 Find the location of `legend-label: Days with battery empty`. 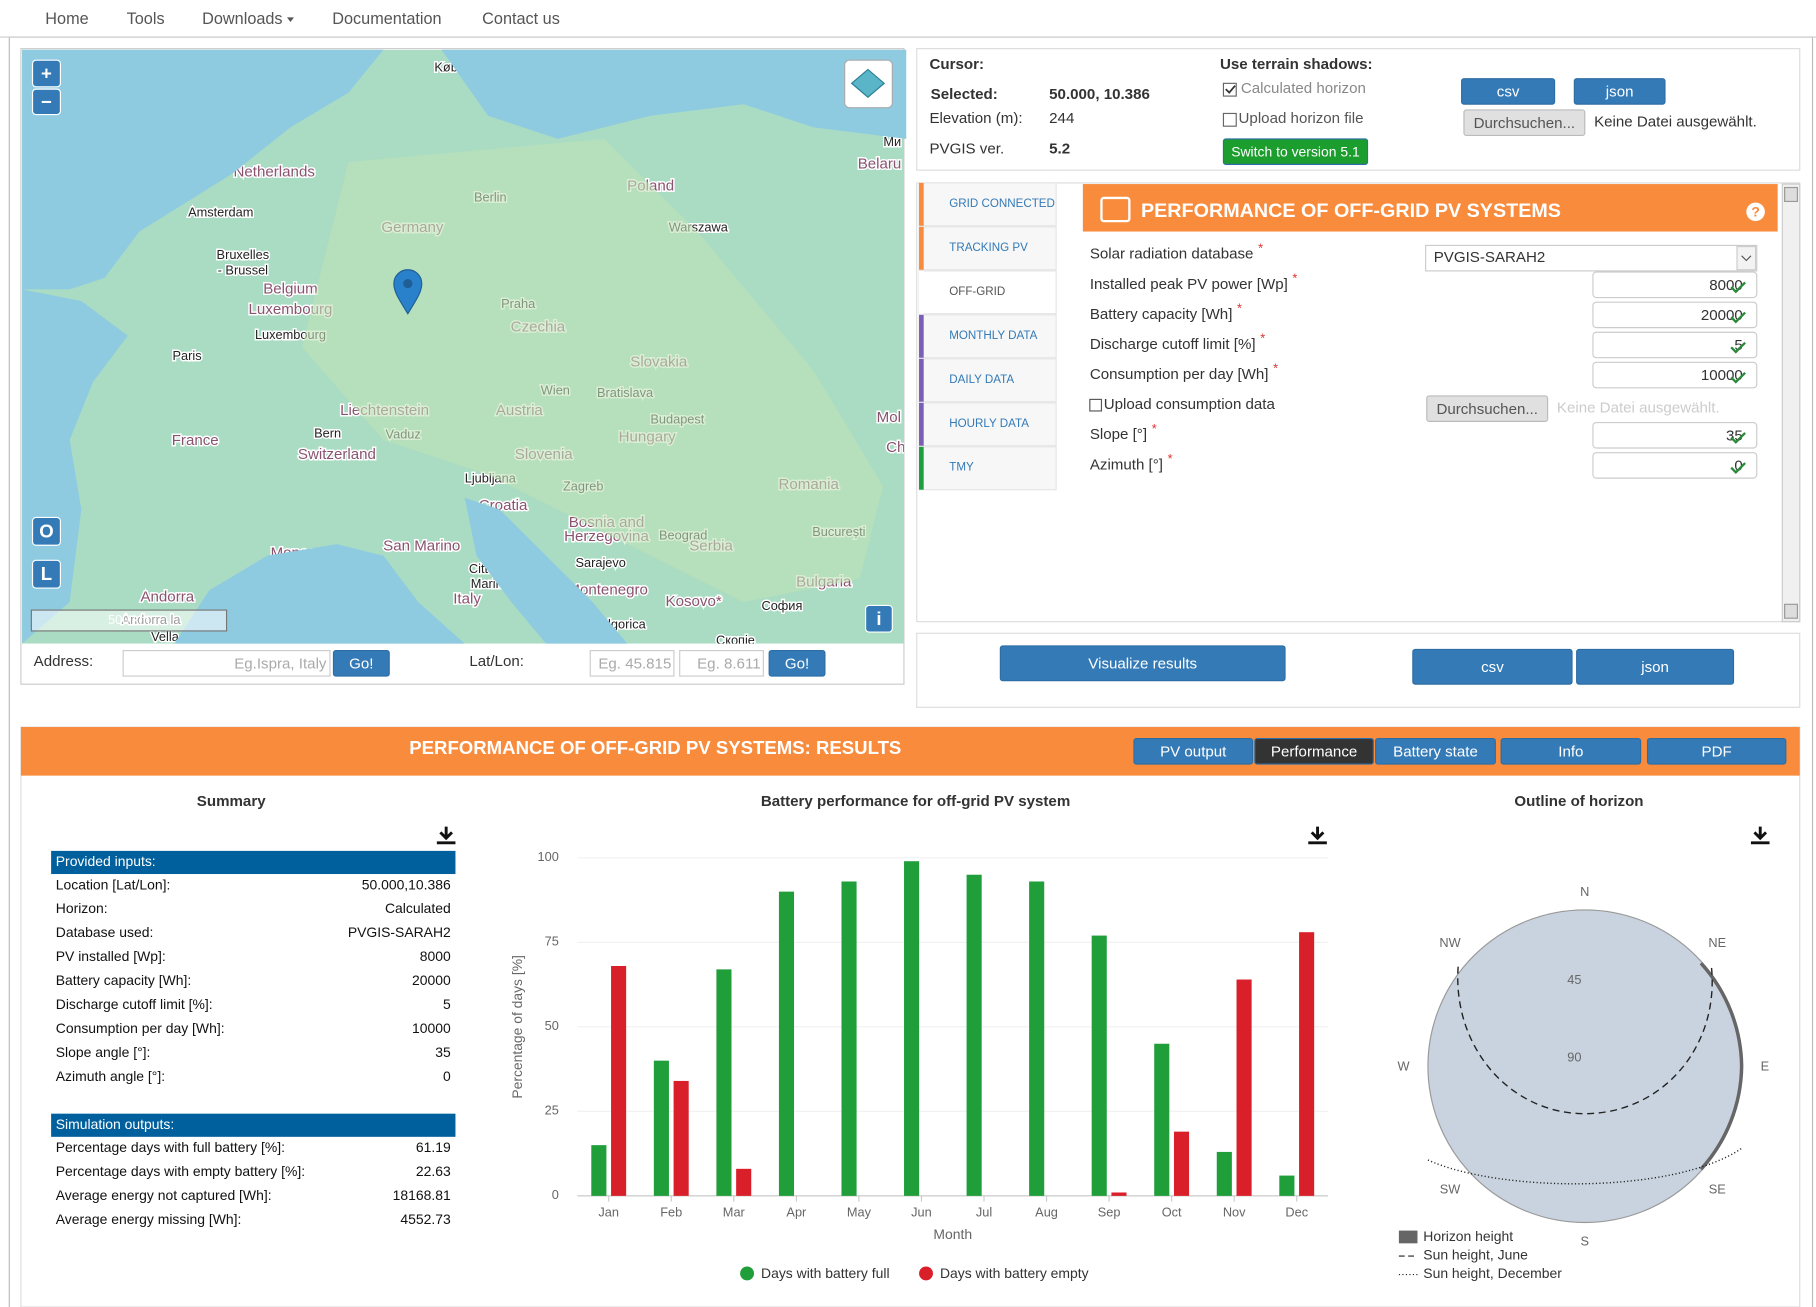

legend-label: Days with battery empty is located at coordinates (1014, 1273).